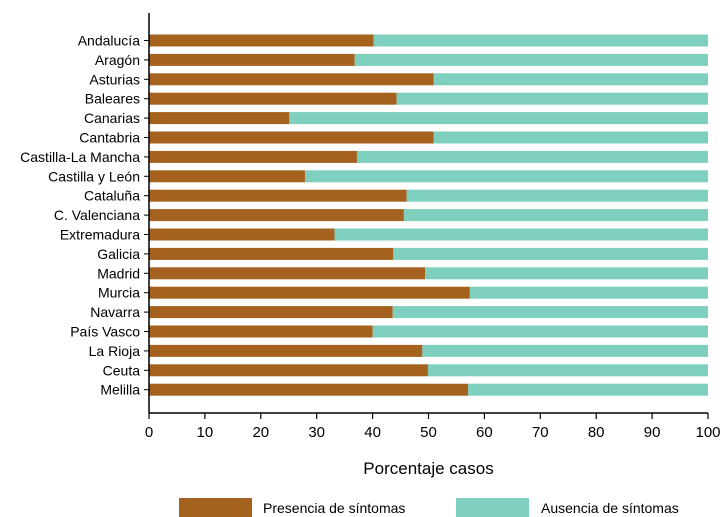 This screenshot has height=517, width=727. I want to click on x-tick-label: 80, so click(596, 432).